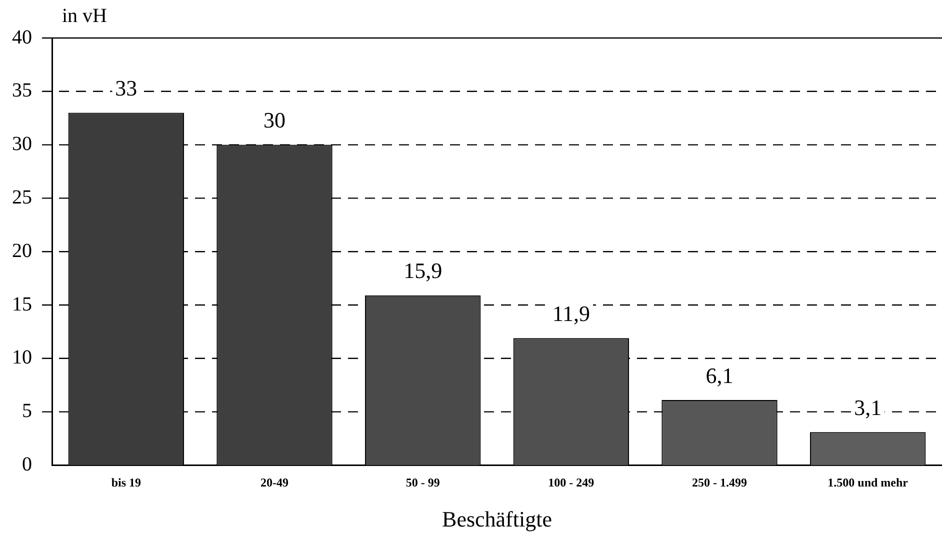  What do you see at coordinates (84, 16) in the screenshot?
I see `y-axis-title: in vH` at bounding box center [84, 16].